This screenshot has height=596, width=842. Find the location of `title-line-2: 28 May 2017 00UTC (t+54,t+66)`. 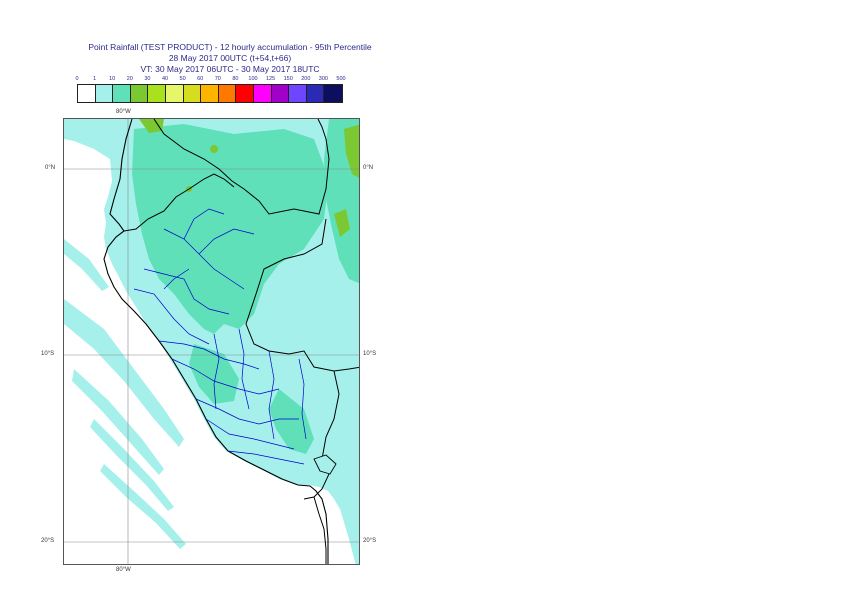

title-line-2: 28 May 2017 00UTC (t+54,t+66) is located at coordinates (230, 58).